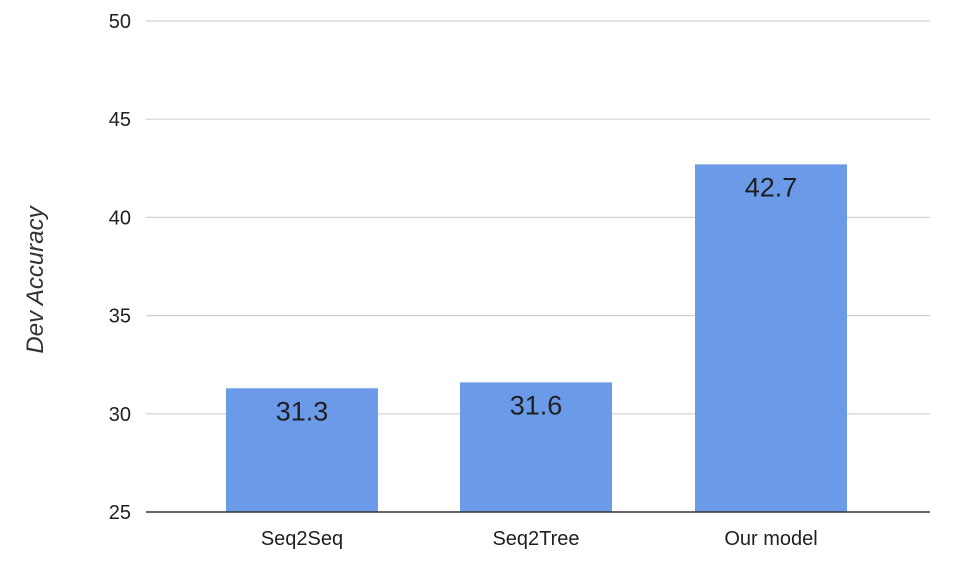 Image resolution: width=953 pixels, height=569 pixels. Describe the element at coordinates (535, 539) in the screenshot. I see `x-tick-label: Seq2Tree` at that location.